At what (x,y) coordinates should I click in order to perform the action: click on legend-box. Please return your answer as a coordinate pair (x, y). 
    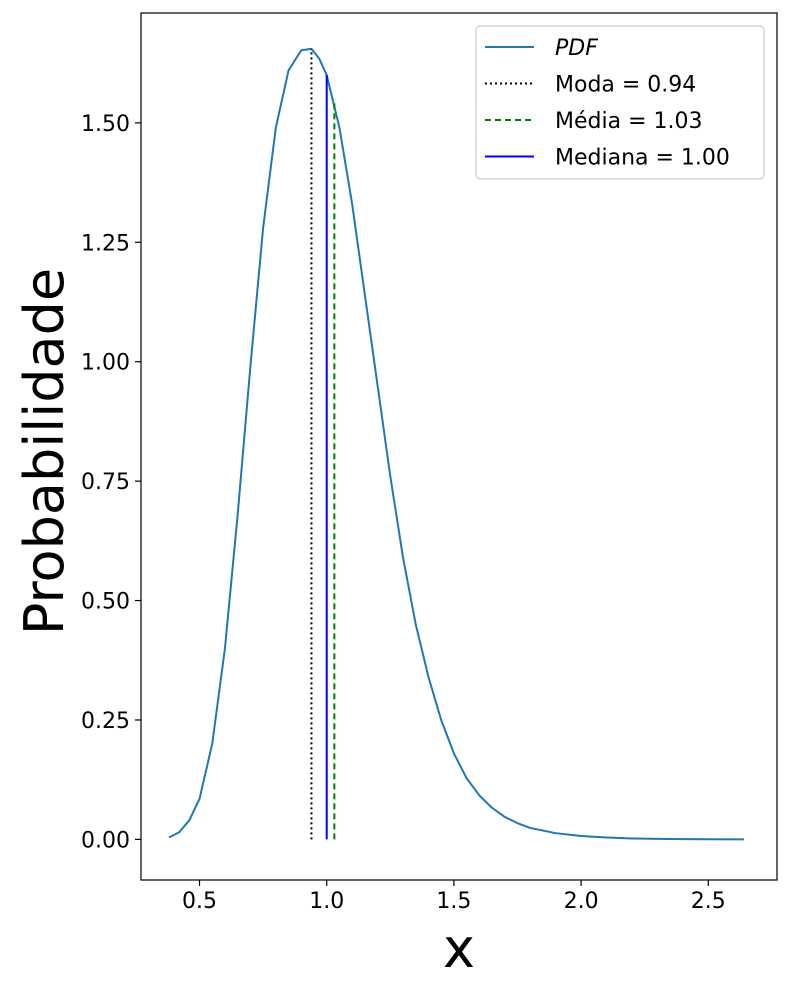
    Looking at the image, I should click on (620, 102).